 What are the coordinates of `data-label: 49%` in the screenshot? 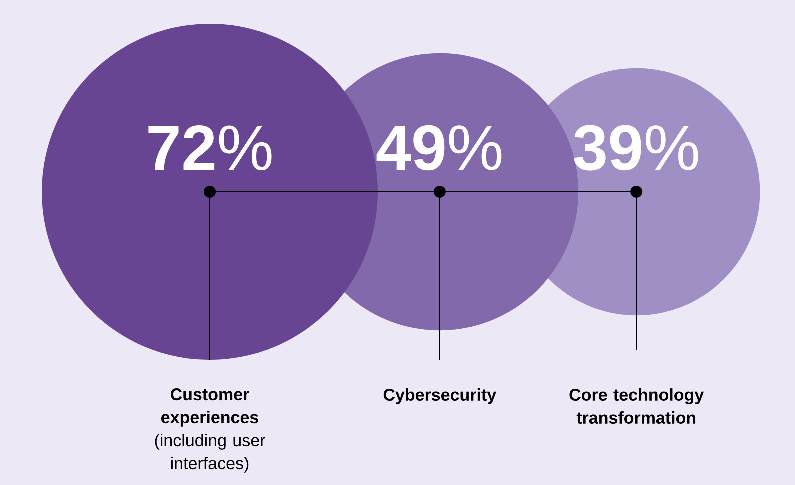 It's located at (439, 148).